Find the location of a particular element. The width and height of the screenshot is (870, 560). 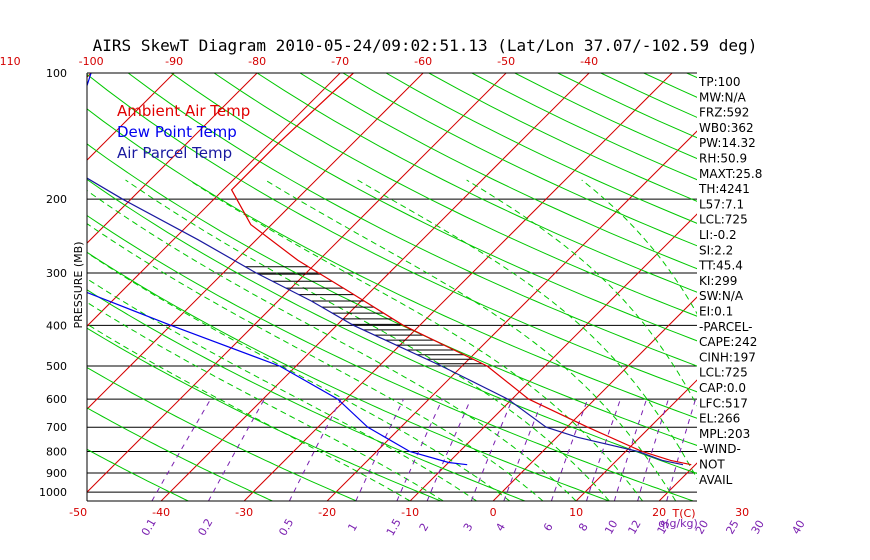

top-temp-tick-label: -100 is located at coordinates (91, 61).